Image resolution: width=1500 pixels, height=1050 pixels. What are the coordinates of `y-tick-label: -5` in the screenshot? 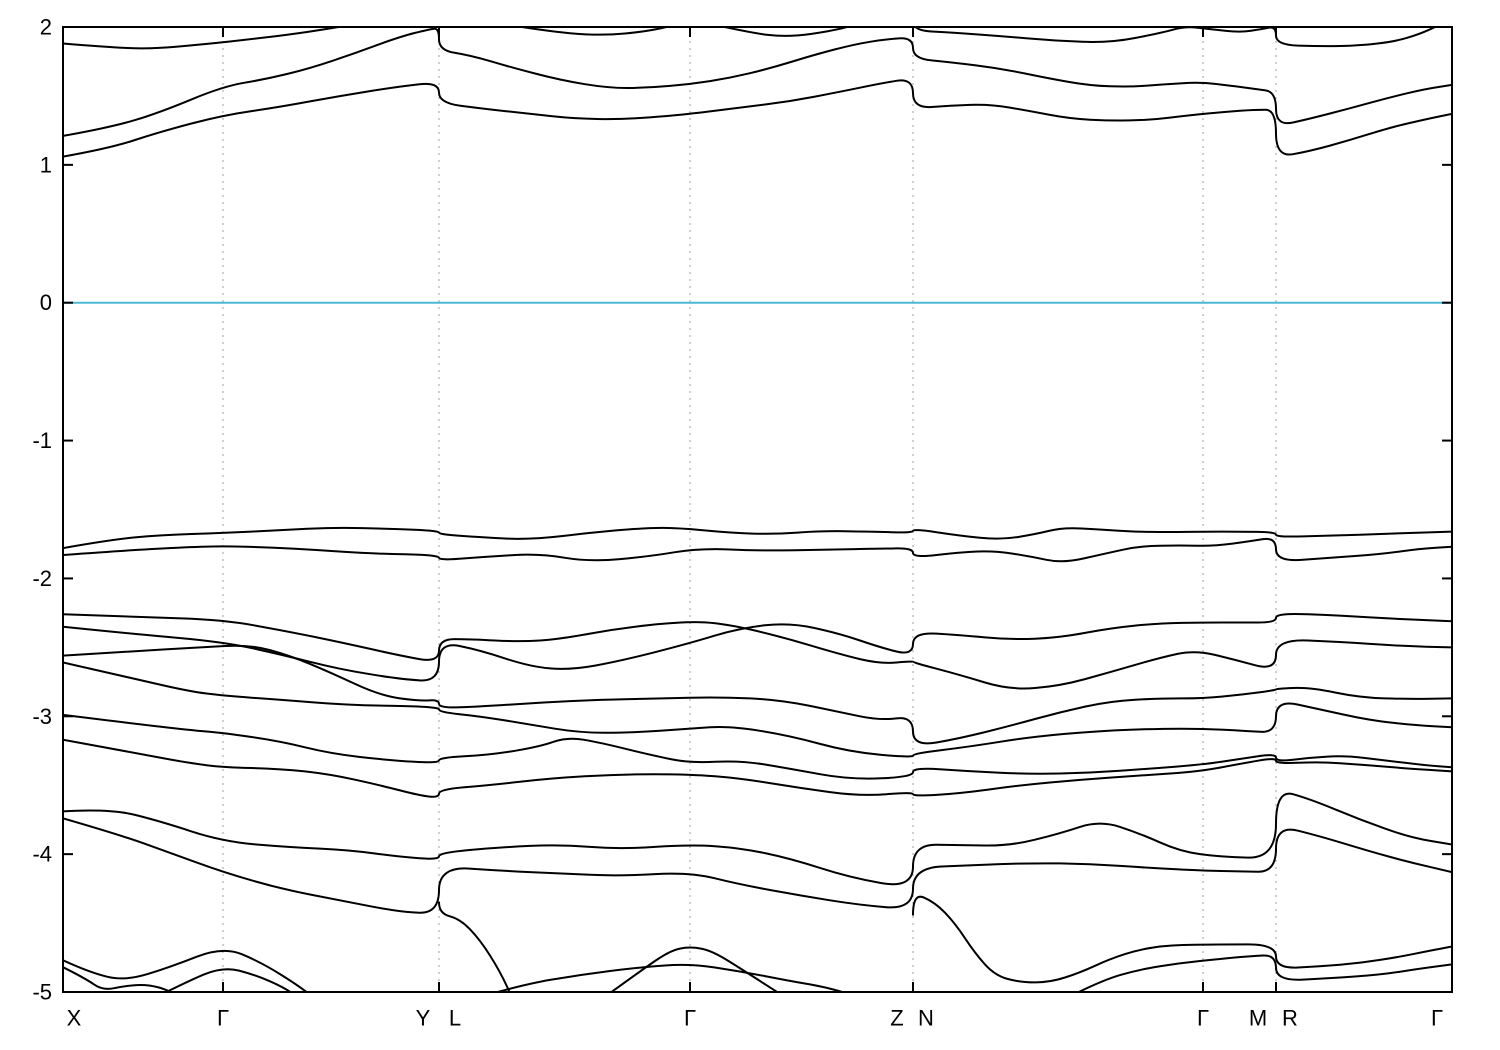 It's located at (42, 992).